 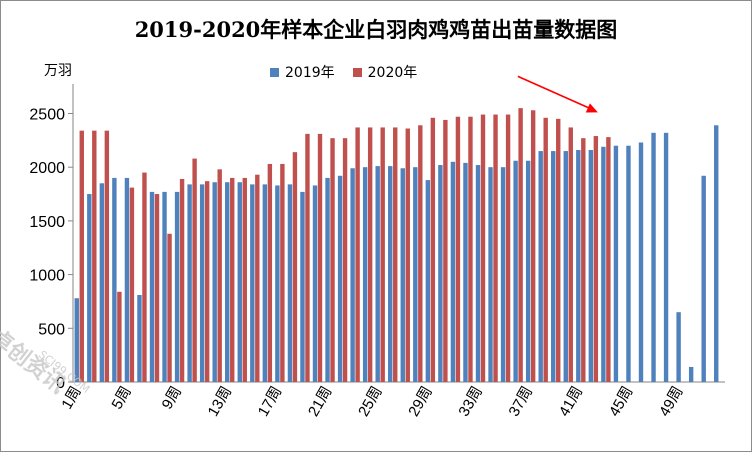 I want to click on annotation-arrow-line, so click(x=554, y=92).